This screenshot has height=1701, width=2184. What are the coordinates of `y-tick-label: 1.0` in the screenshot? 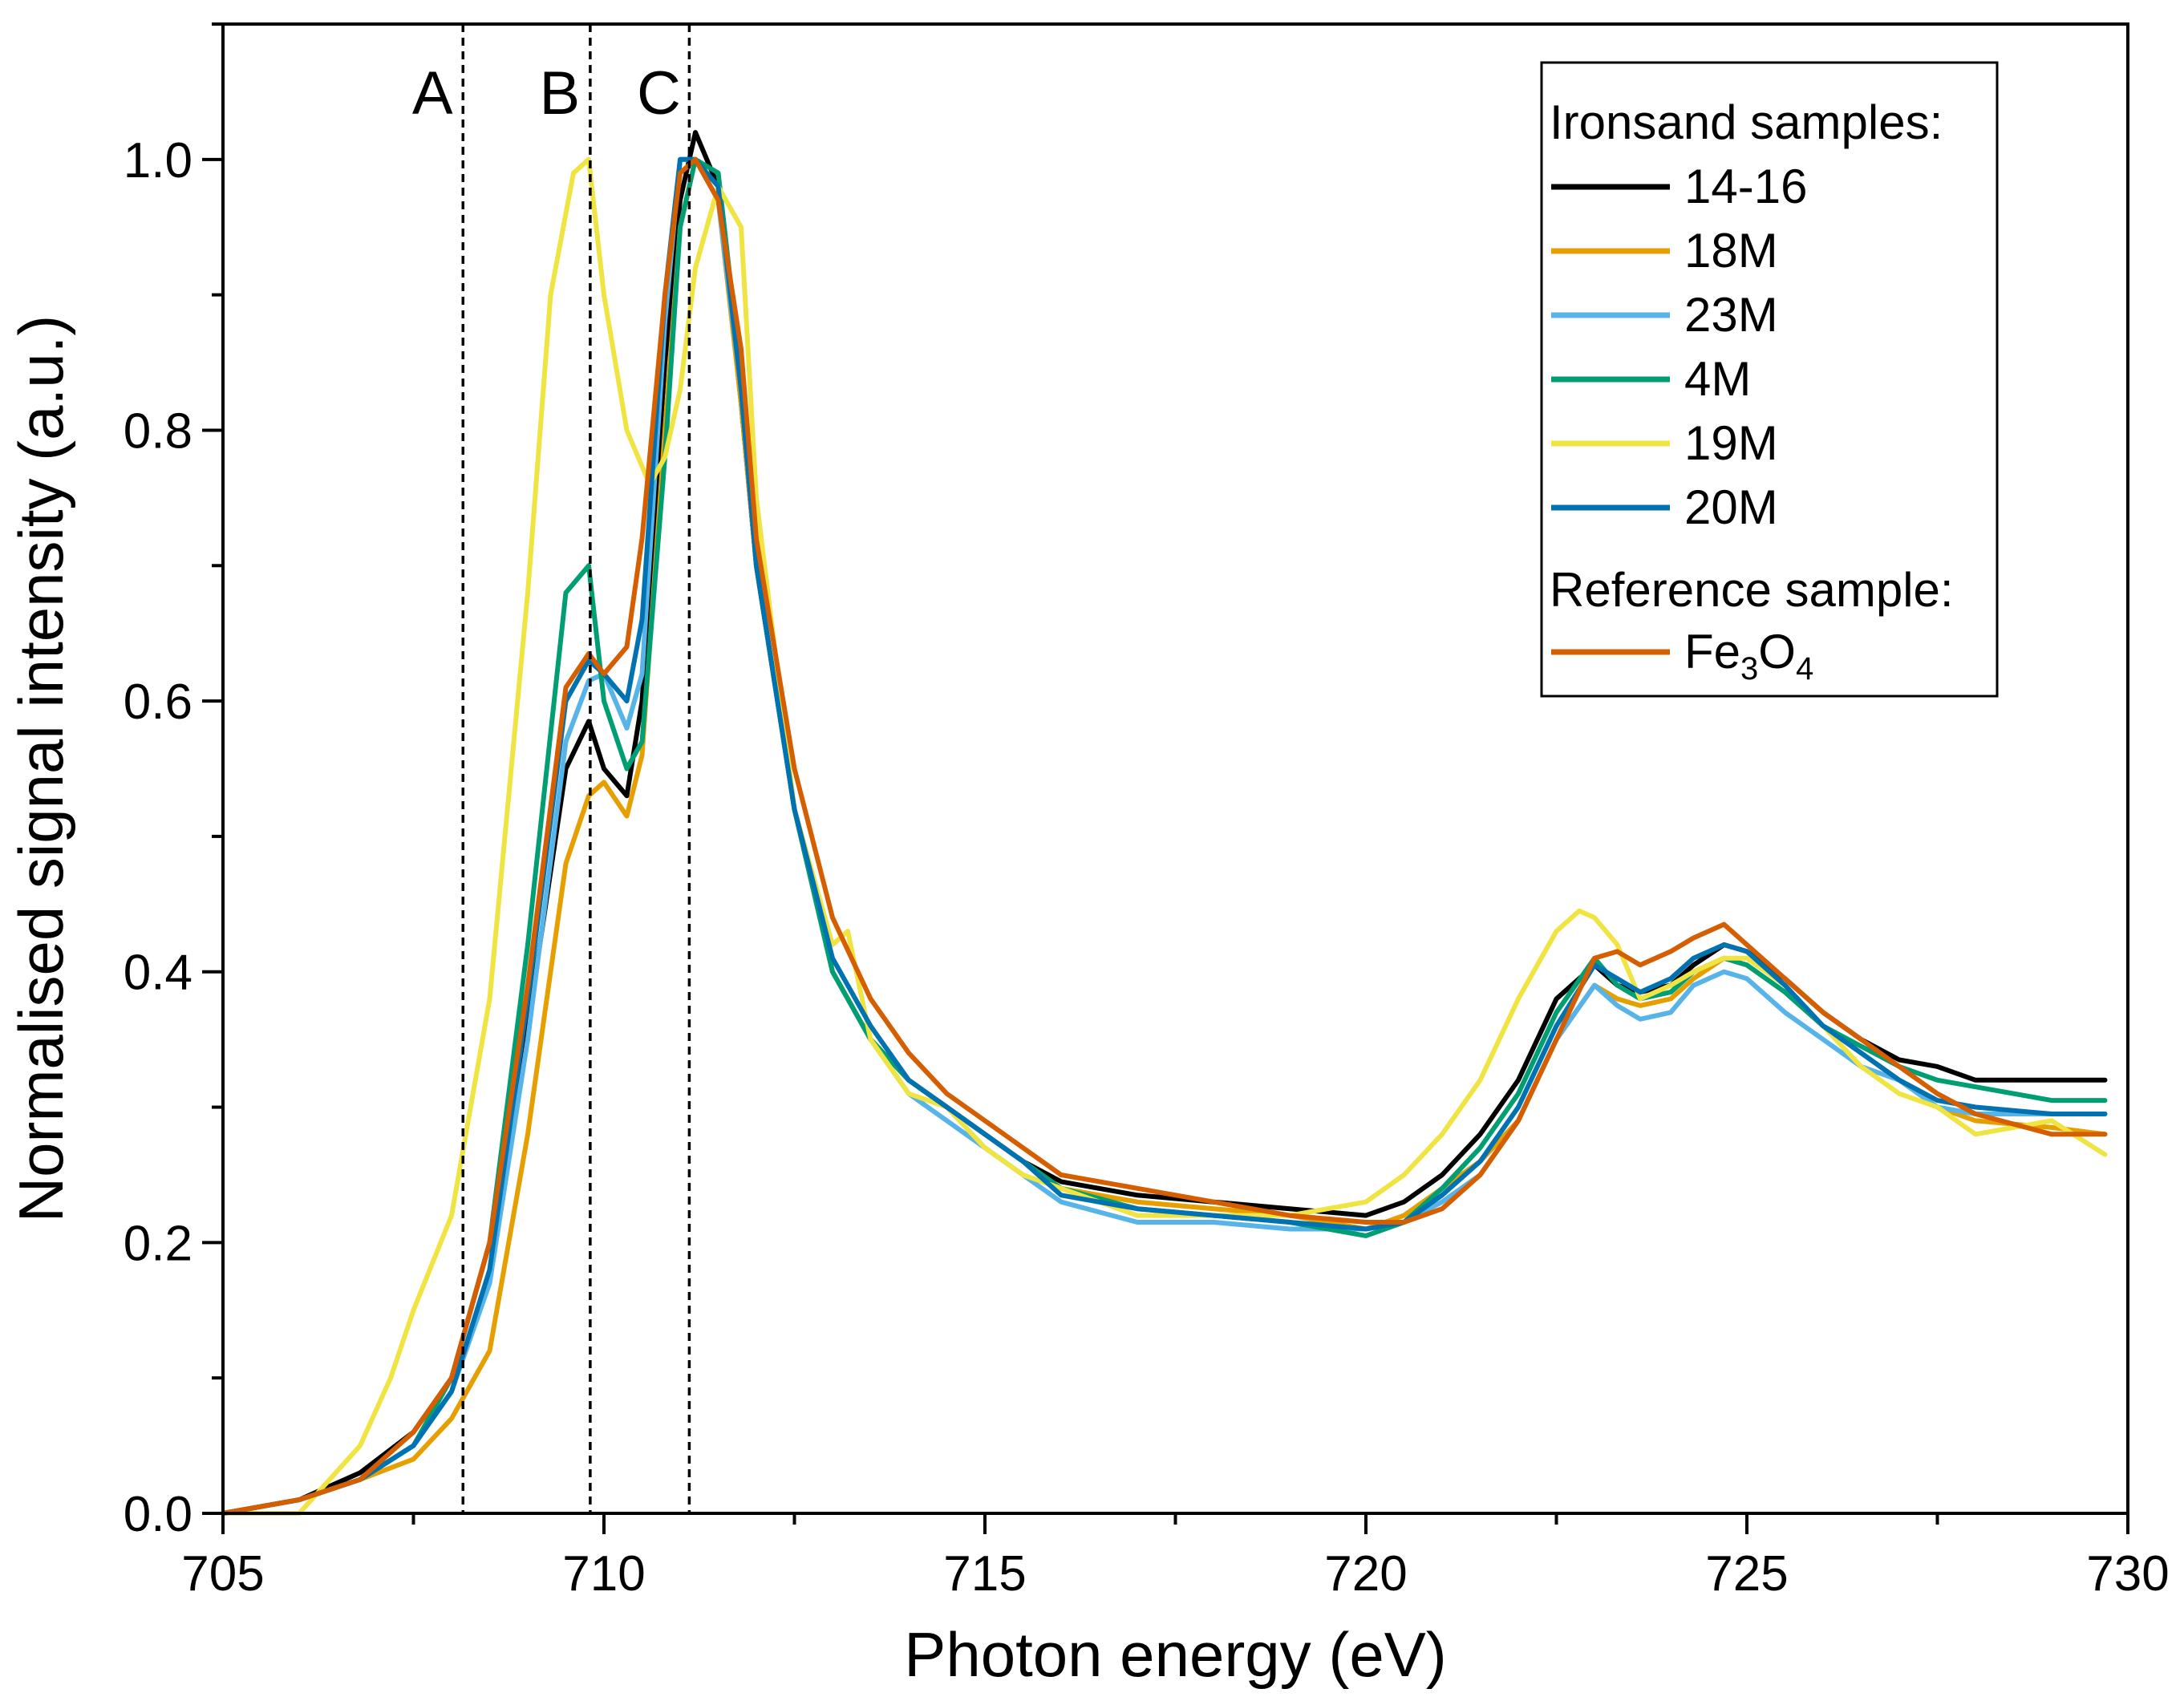 It's located at (158, 160).